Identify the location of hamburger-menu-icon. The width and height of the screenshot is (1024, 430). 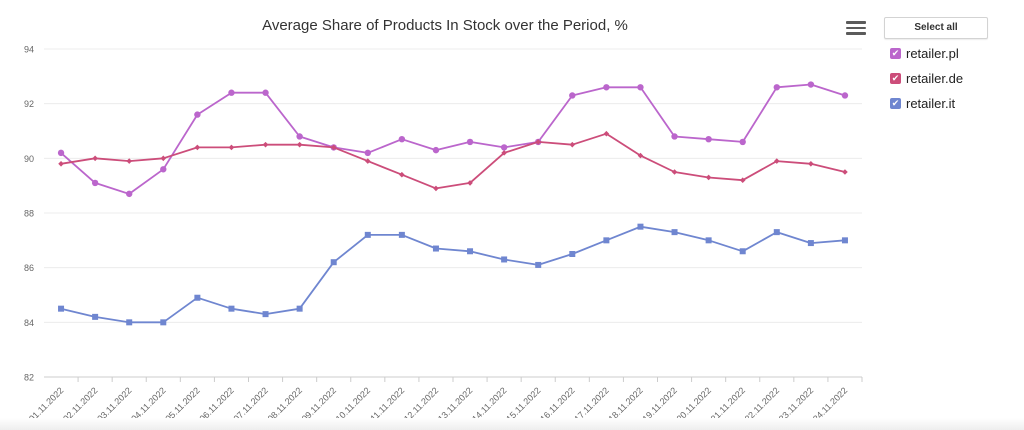
(856, 29).